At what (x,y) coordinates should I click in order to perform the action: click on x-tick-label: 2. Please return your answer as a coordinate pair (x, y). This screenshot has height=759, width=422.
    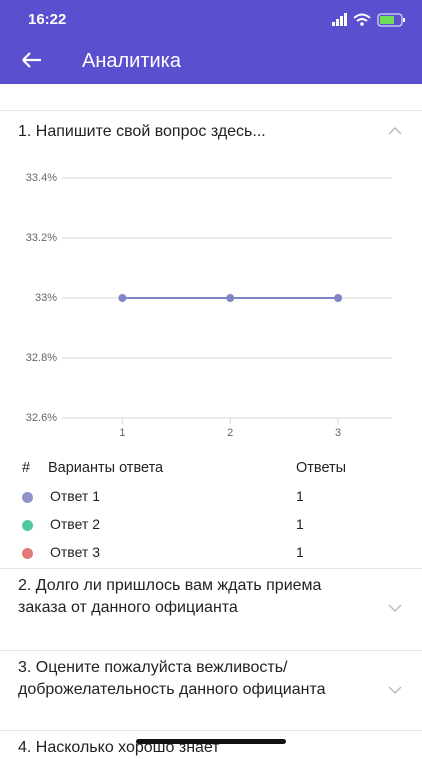
    Looking at the image, I should click on (230, 433).